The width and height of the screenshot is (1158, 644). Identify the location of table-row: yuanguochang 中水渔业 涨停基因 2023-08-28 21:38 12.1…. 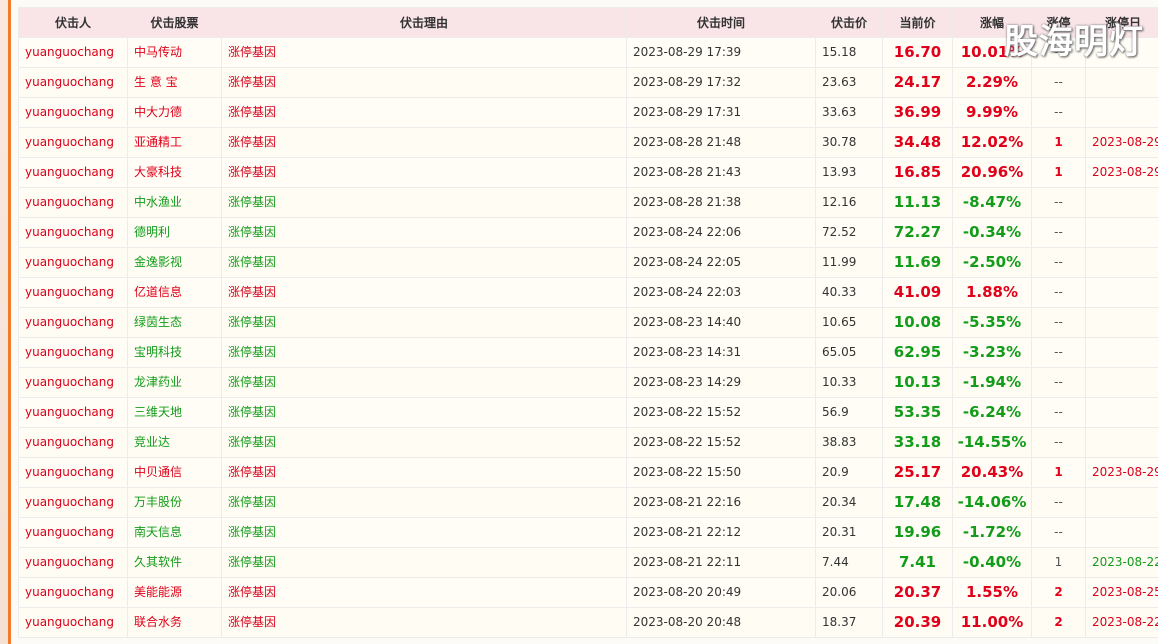
(588, 202).